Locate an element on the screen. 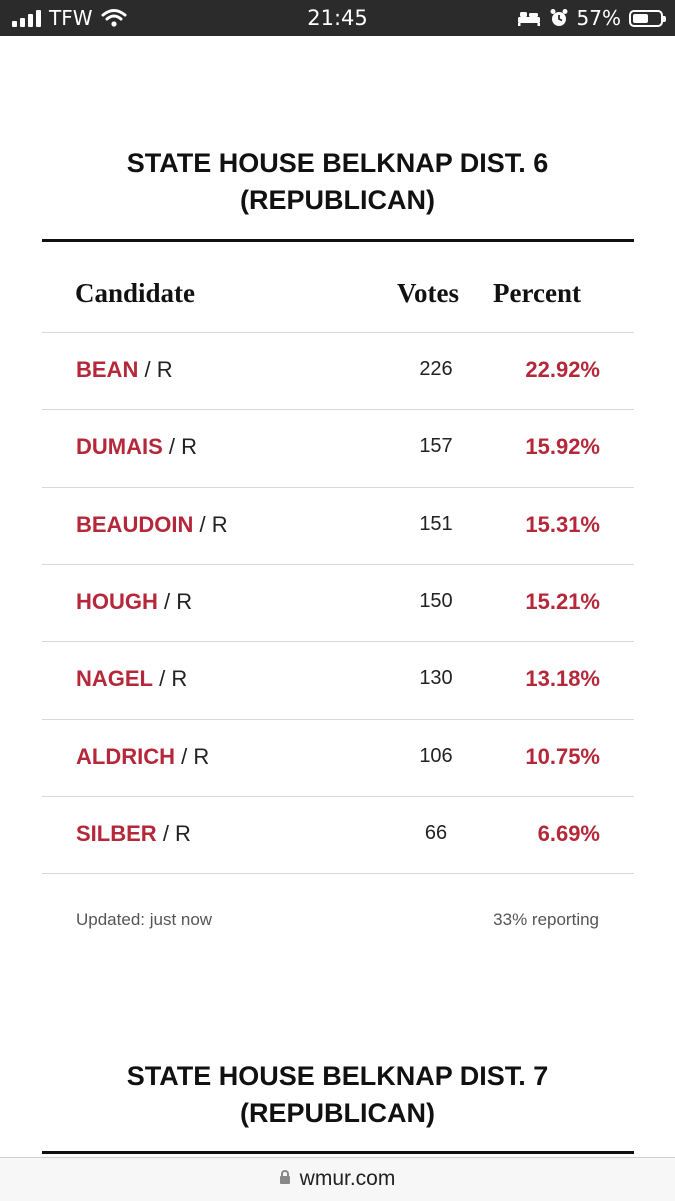 The image size is (675, 1201). alarm-icon is located at coordinates (559, 17).